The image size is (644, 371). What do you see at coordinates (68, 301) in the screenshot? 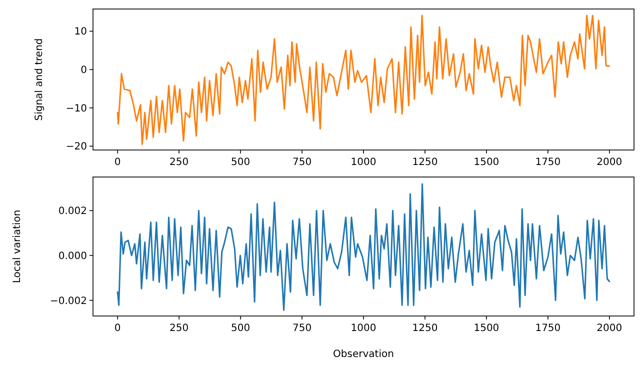
I see `y-tick-label: −0.002` at bounding box center [68, 301].